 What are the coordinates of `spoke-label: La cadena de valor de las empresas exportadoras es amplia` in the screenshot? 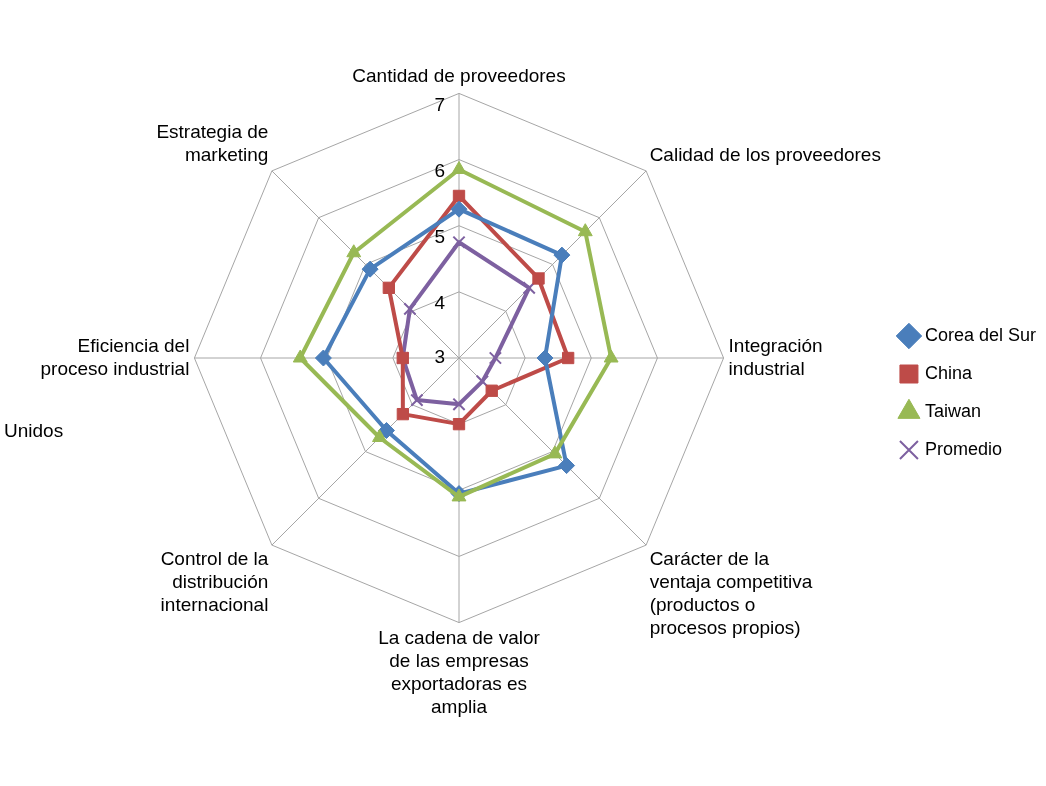 It's located at (459, 672).